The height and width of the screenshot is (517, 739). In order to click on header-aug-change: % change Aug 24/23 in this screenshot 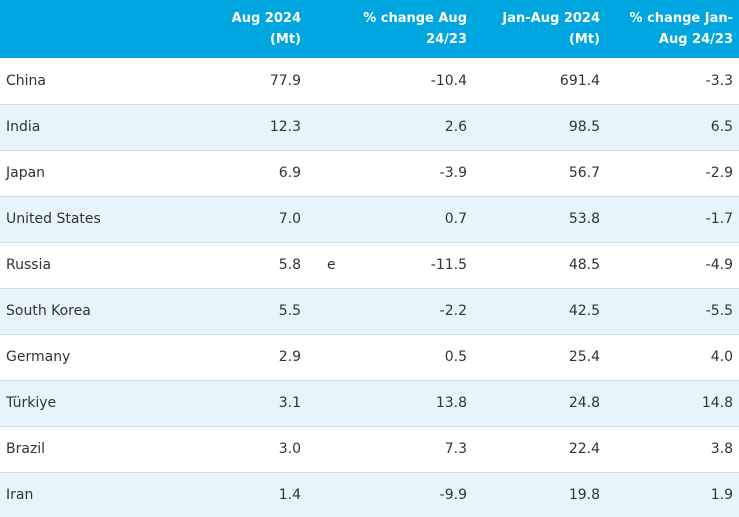, I will do `click(390, 29)`.